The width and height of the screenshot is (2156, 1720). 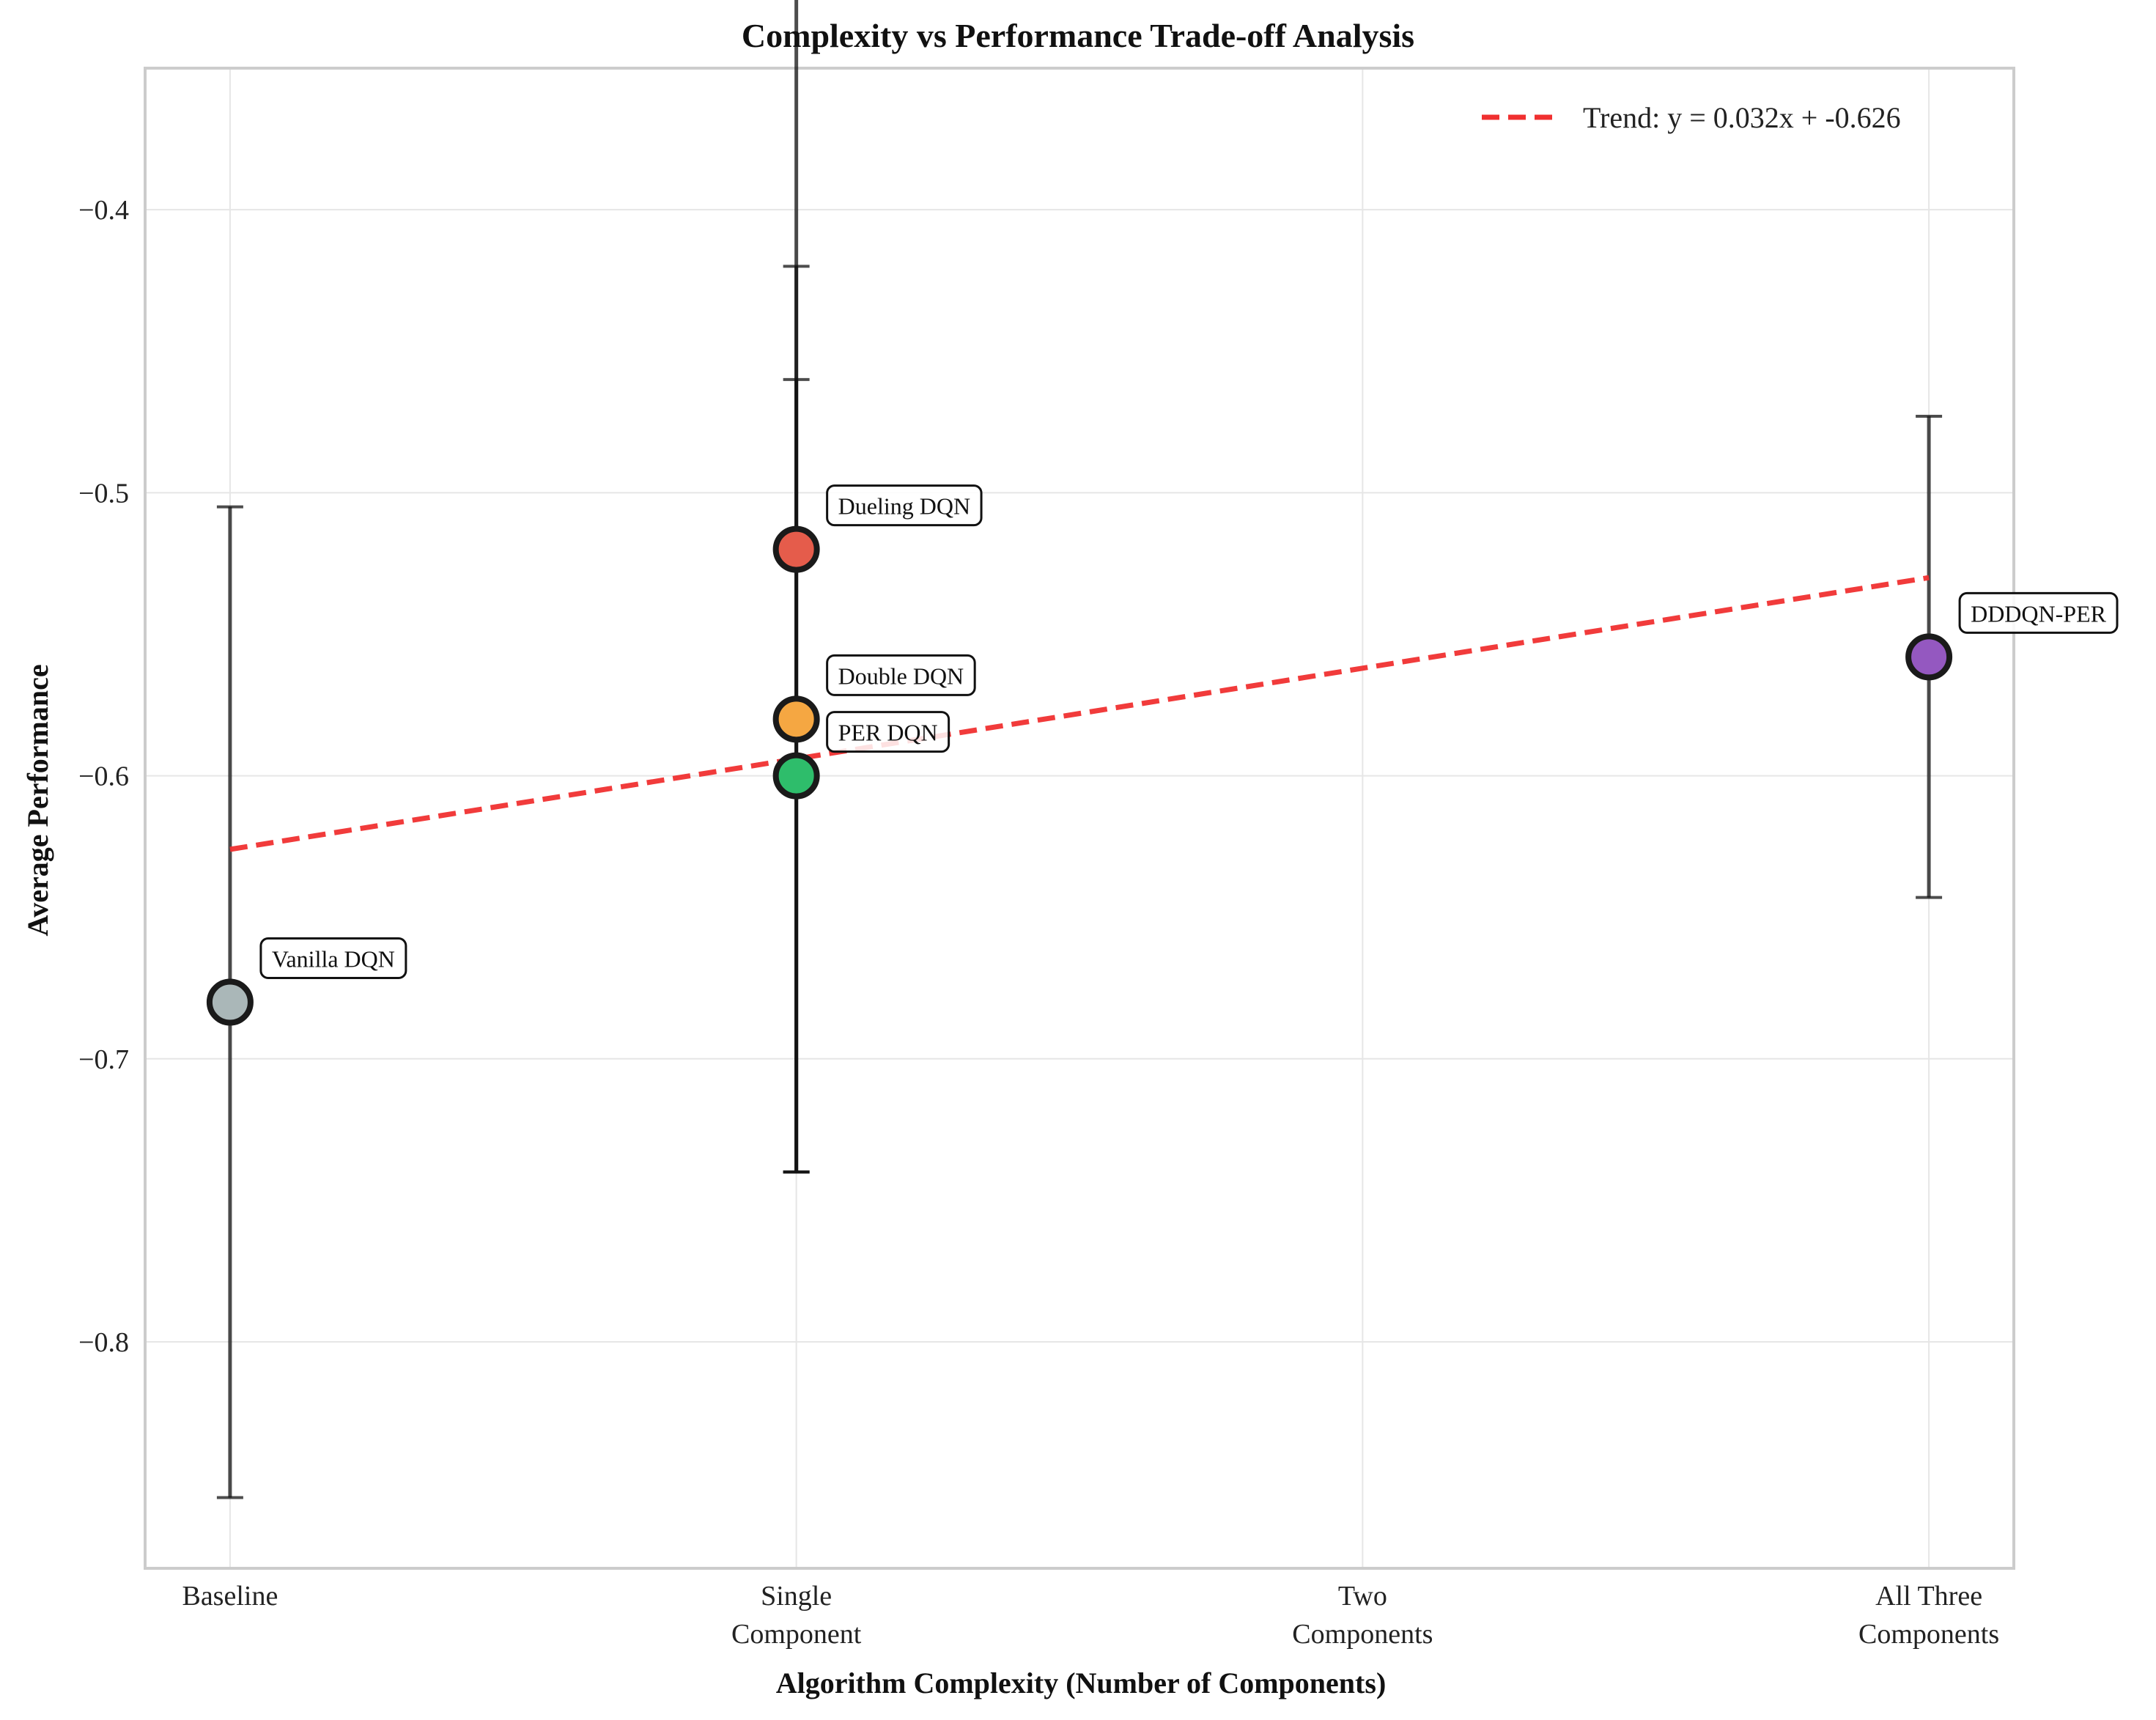 What do you see at coordinates (796, 1615) in the screenshot?
I see `x-tick-label: Single Component` at bounding box center [796, 1615].